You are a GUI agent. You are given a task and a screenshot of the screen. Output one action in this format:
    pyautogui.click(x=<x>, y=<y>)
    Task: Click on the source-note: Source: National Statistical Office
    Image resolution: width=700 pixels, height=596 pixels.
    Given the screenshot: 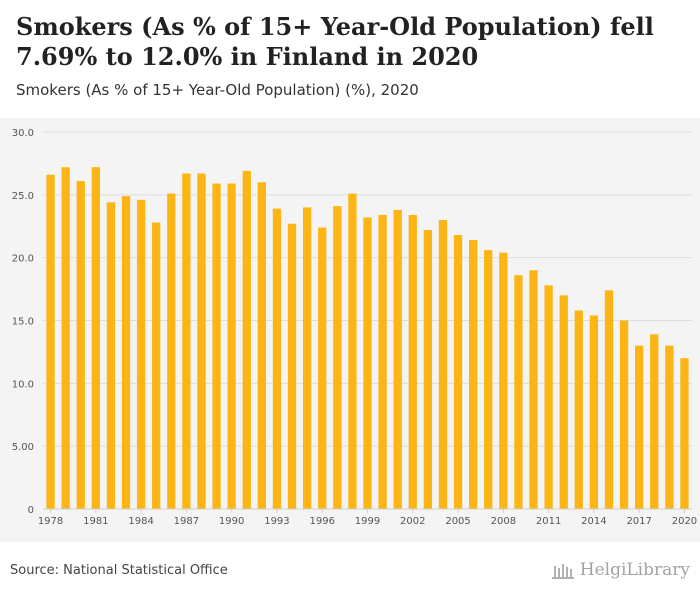 What is the action you would take?
    pyautogui.click(x=119, y=570)
    